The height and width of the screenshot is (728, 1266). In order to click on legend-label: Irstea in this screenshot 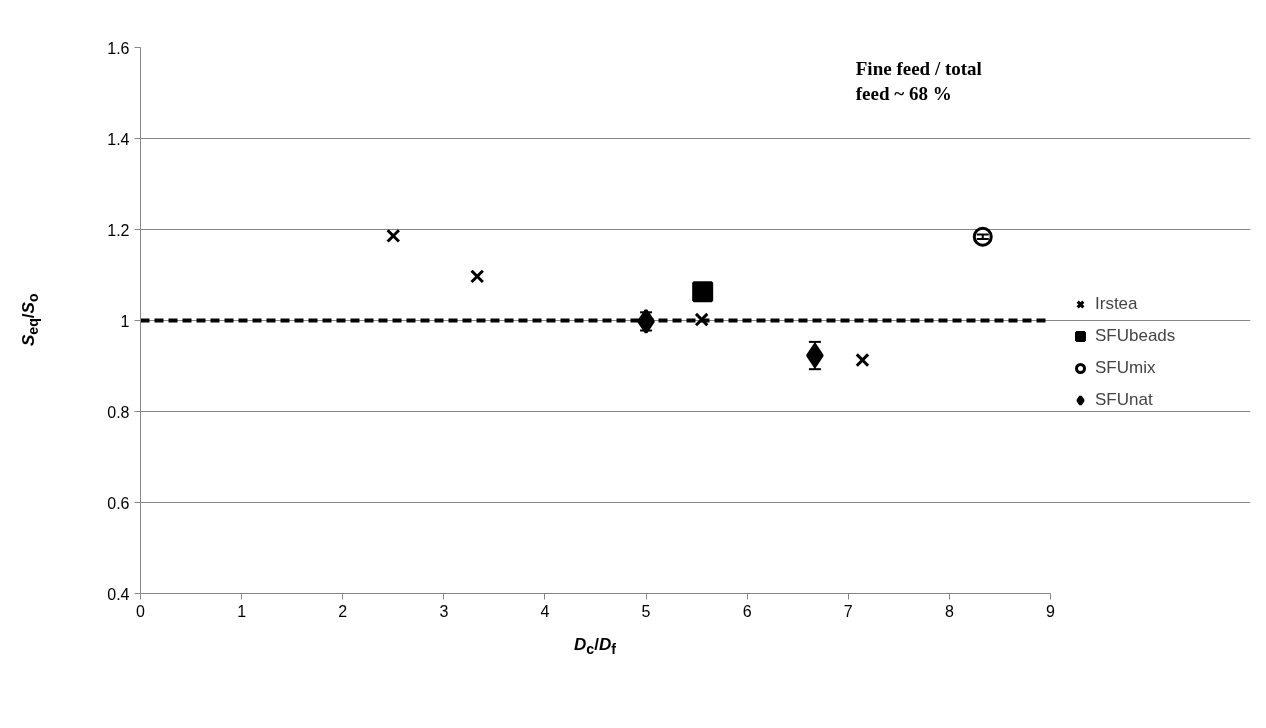, I will do `click(1116, 304)`.